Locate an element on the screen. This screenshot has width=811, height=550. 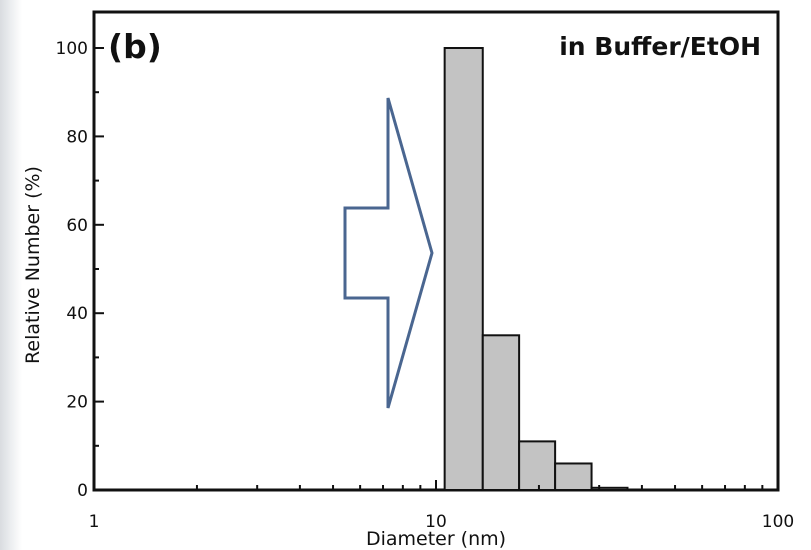
y-tick-label: 0 is located at coordinates (82, 491).